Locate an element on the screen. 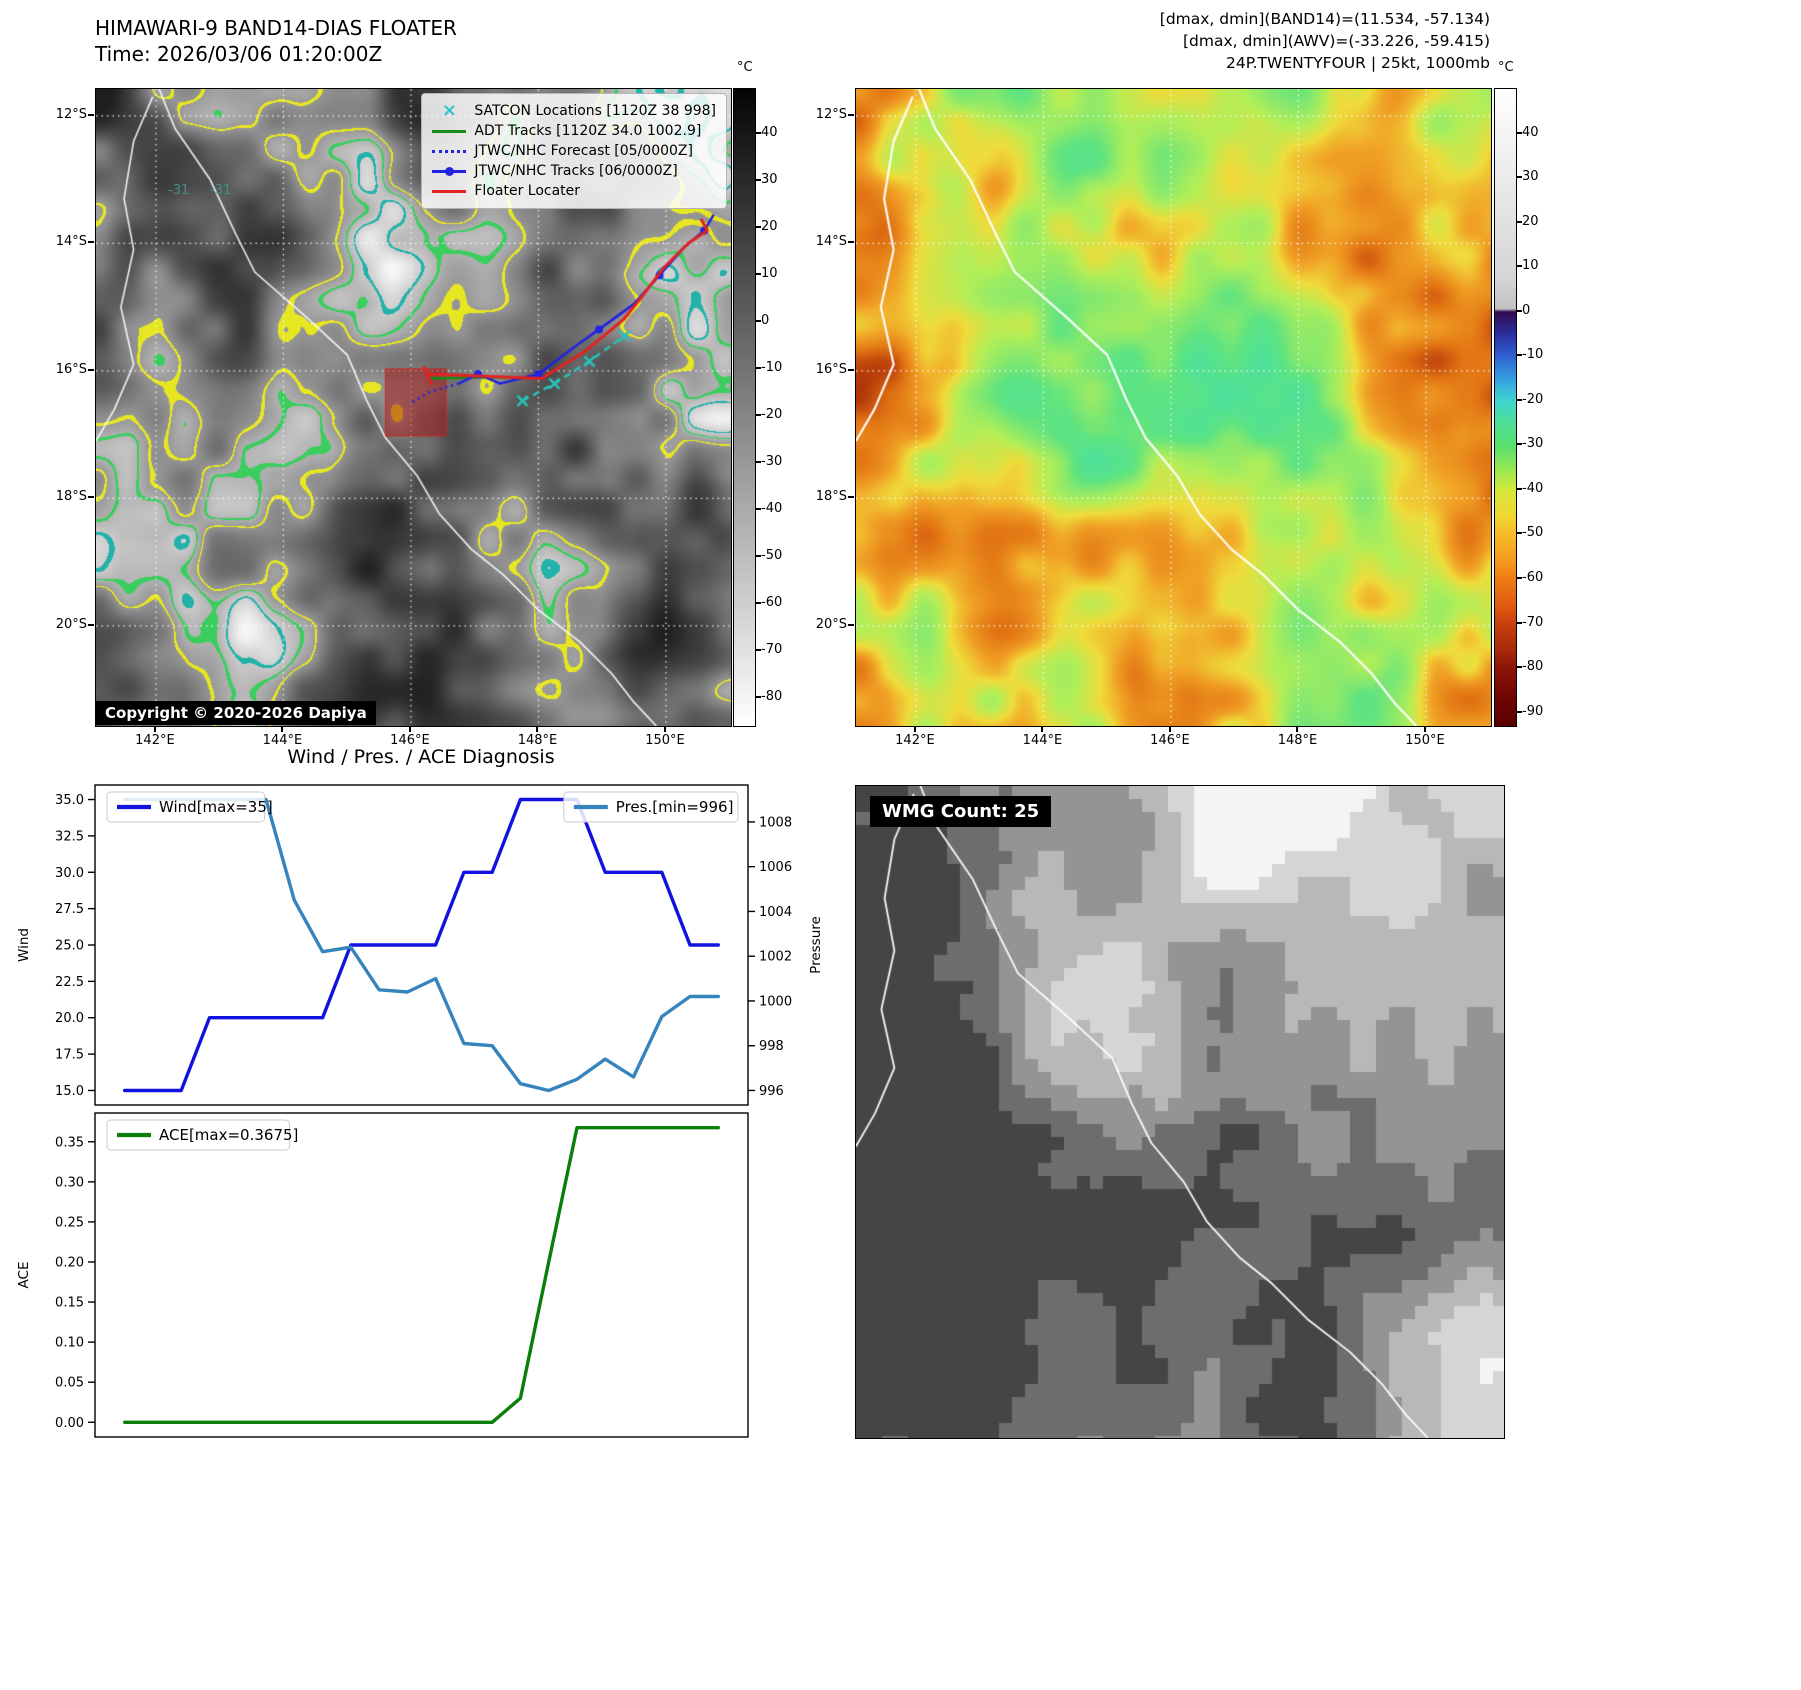 Image resolution: width=1801 pixels, height=1690 pixels. y-tick-label: 35.0 is located at coordinates (69, 800).